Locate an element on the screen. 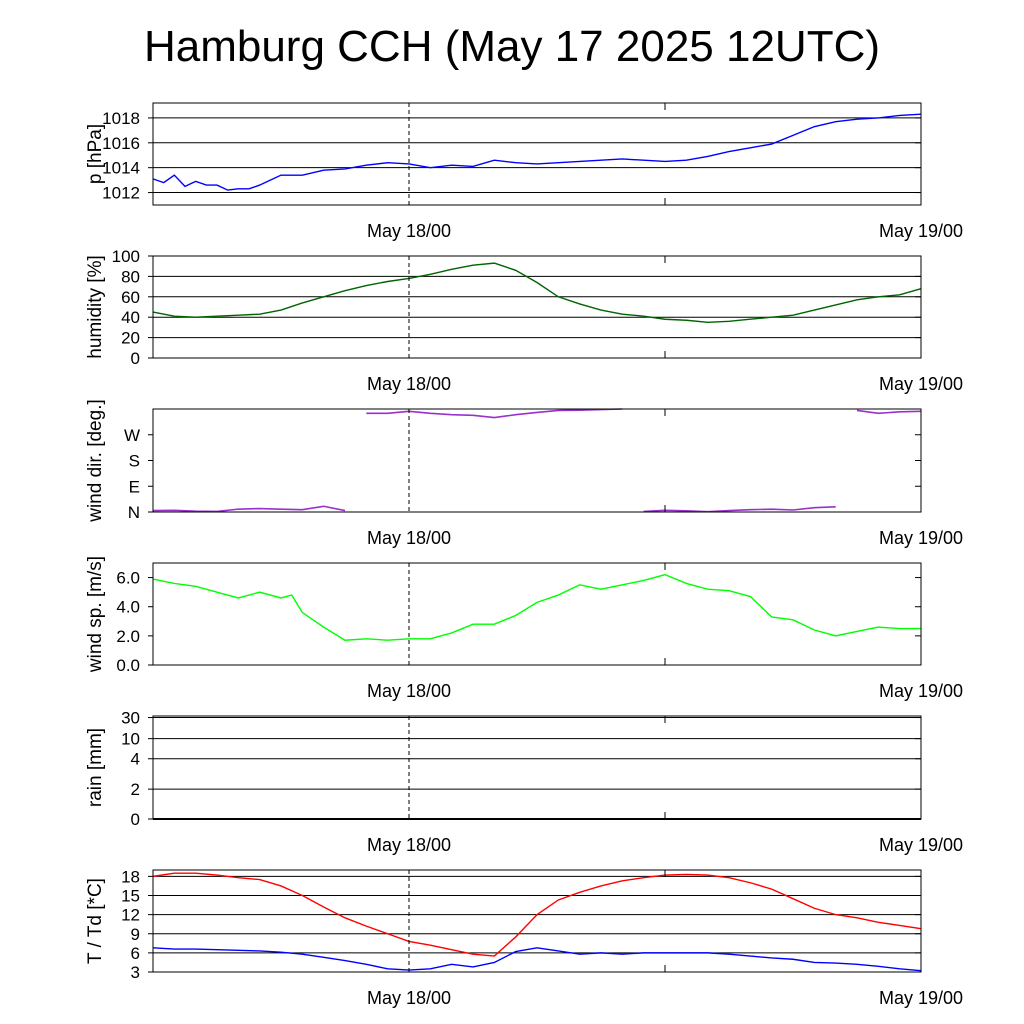 This screenshot has height=1024, width=1024. wind-speed-line is located at coordinates (536, 607).